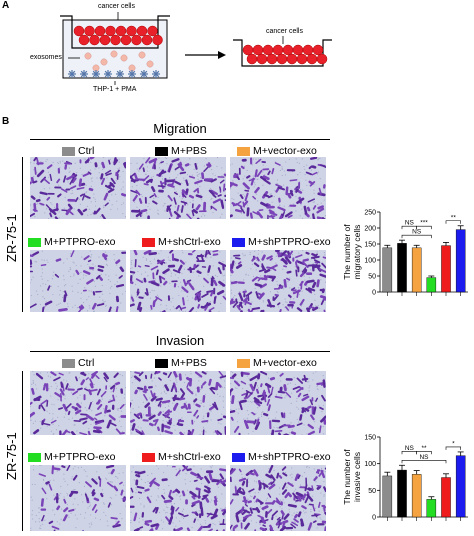  What do you see at coordinates (78, 403) in the screenshot?
I see `micrograph-invasion-ctrl` at bounding box center [78, 403].